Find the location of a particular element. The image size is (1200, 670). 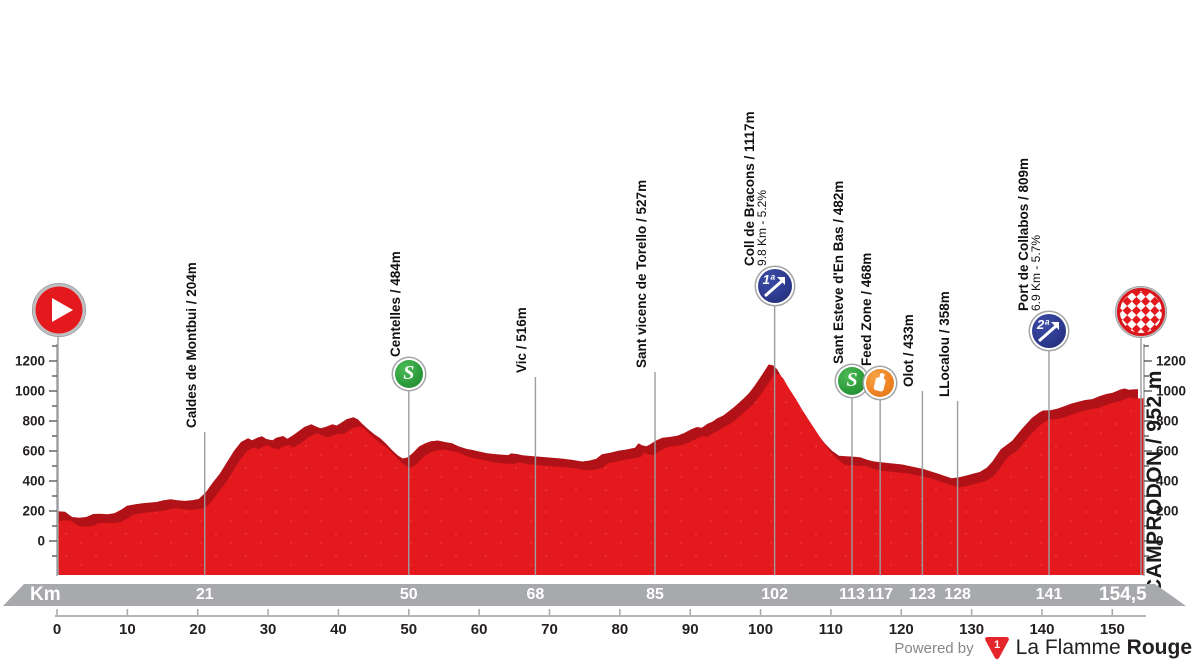

waypoint-label: Caldes de Montbui / 204m is located at coordinates (191, 345).